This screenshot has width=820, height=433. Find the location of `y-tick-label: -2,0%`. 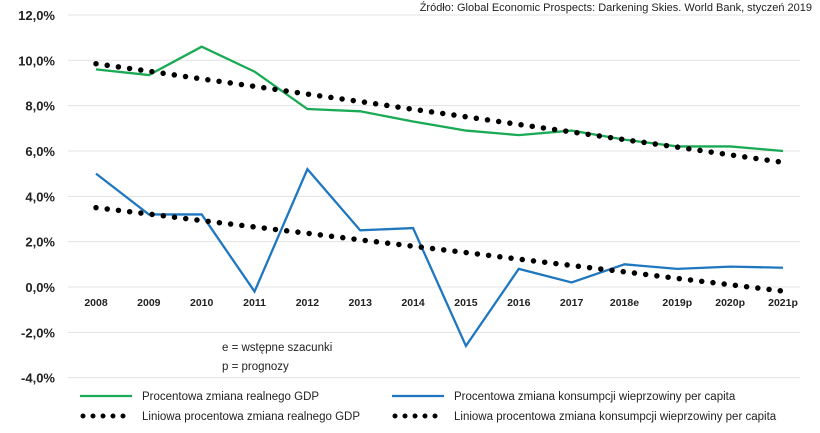

y-tick-label: -2,0% is located at coordinates (38, 332).